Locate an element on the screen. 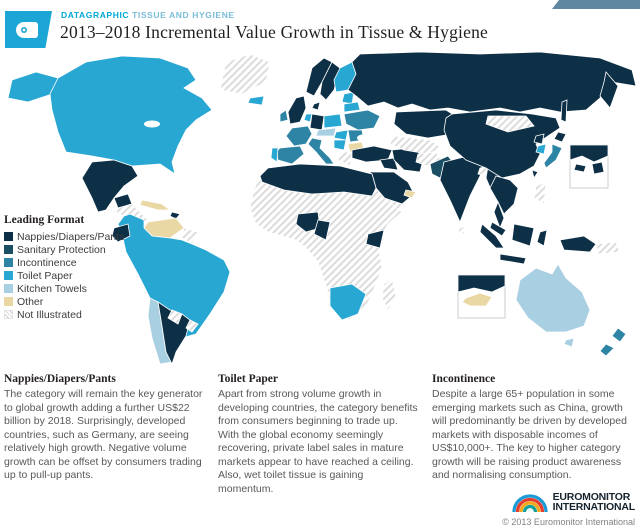 The image size is (640, 532). logo-line-1: EUROMONITOR is located at coordinates (591, 497).